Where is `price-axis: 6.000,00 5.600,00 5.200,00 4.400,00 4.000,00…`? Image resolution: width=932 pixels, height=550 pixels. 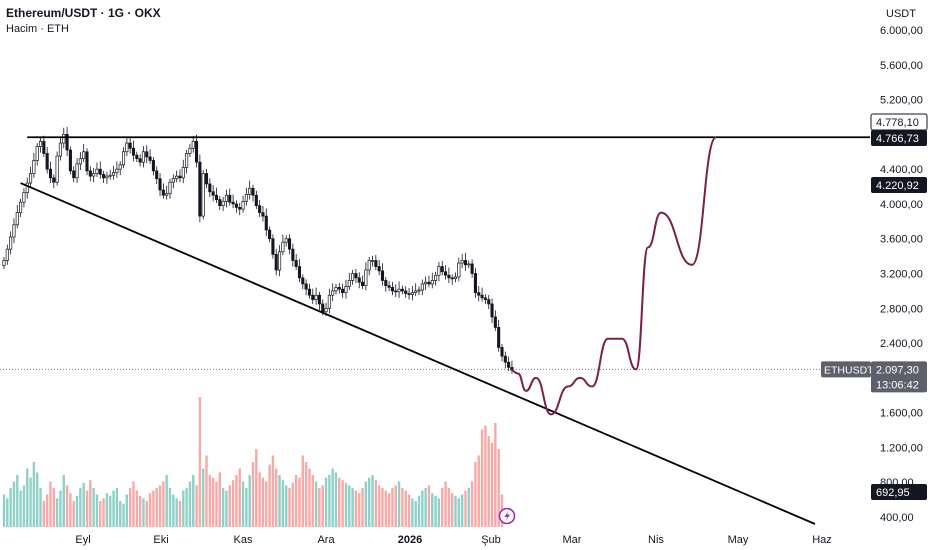 price-axis: 6.000,00 5.600,00 5.200,00 4.400,00 4.000,00… is located at coordinates (901, 274).